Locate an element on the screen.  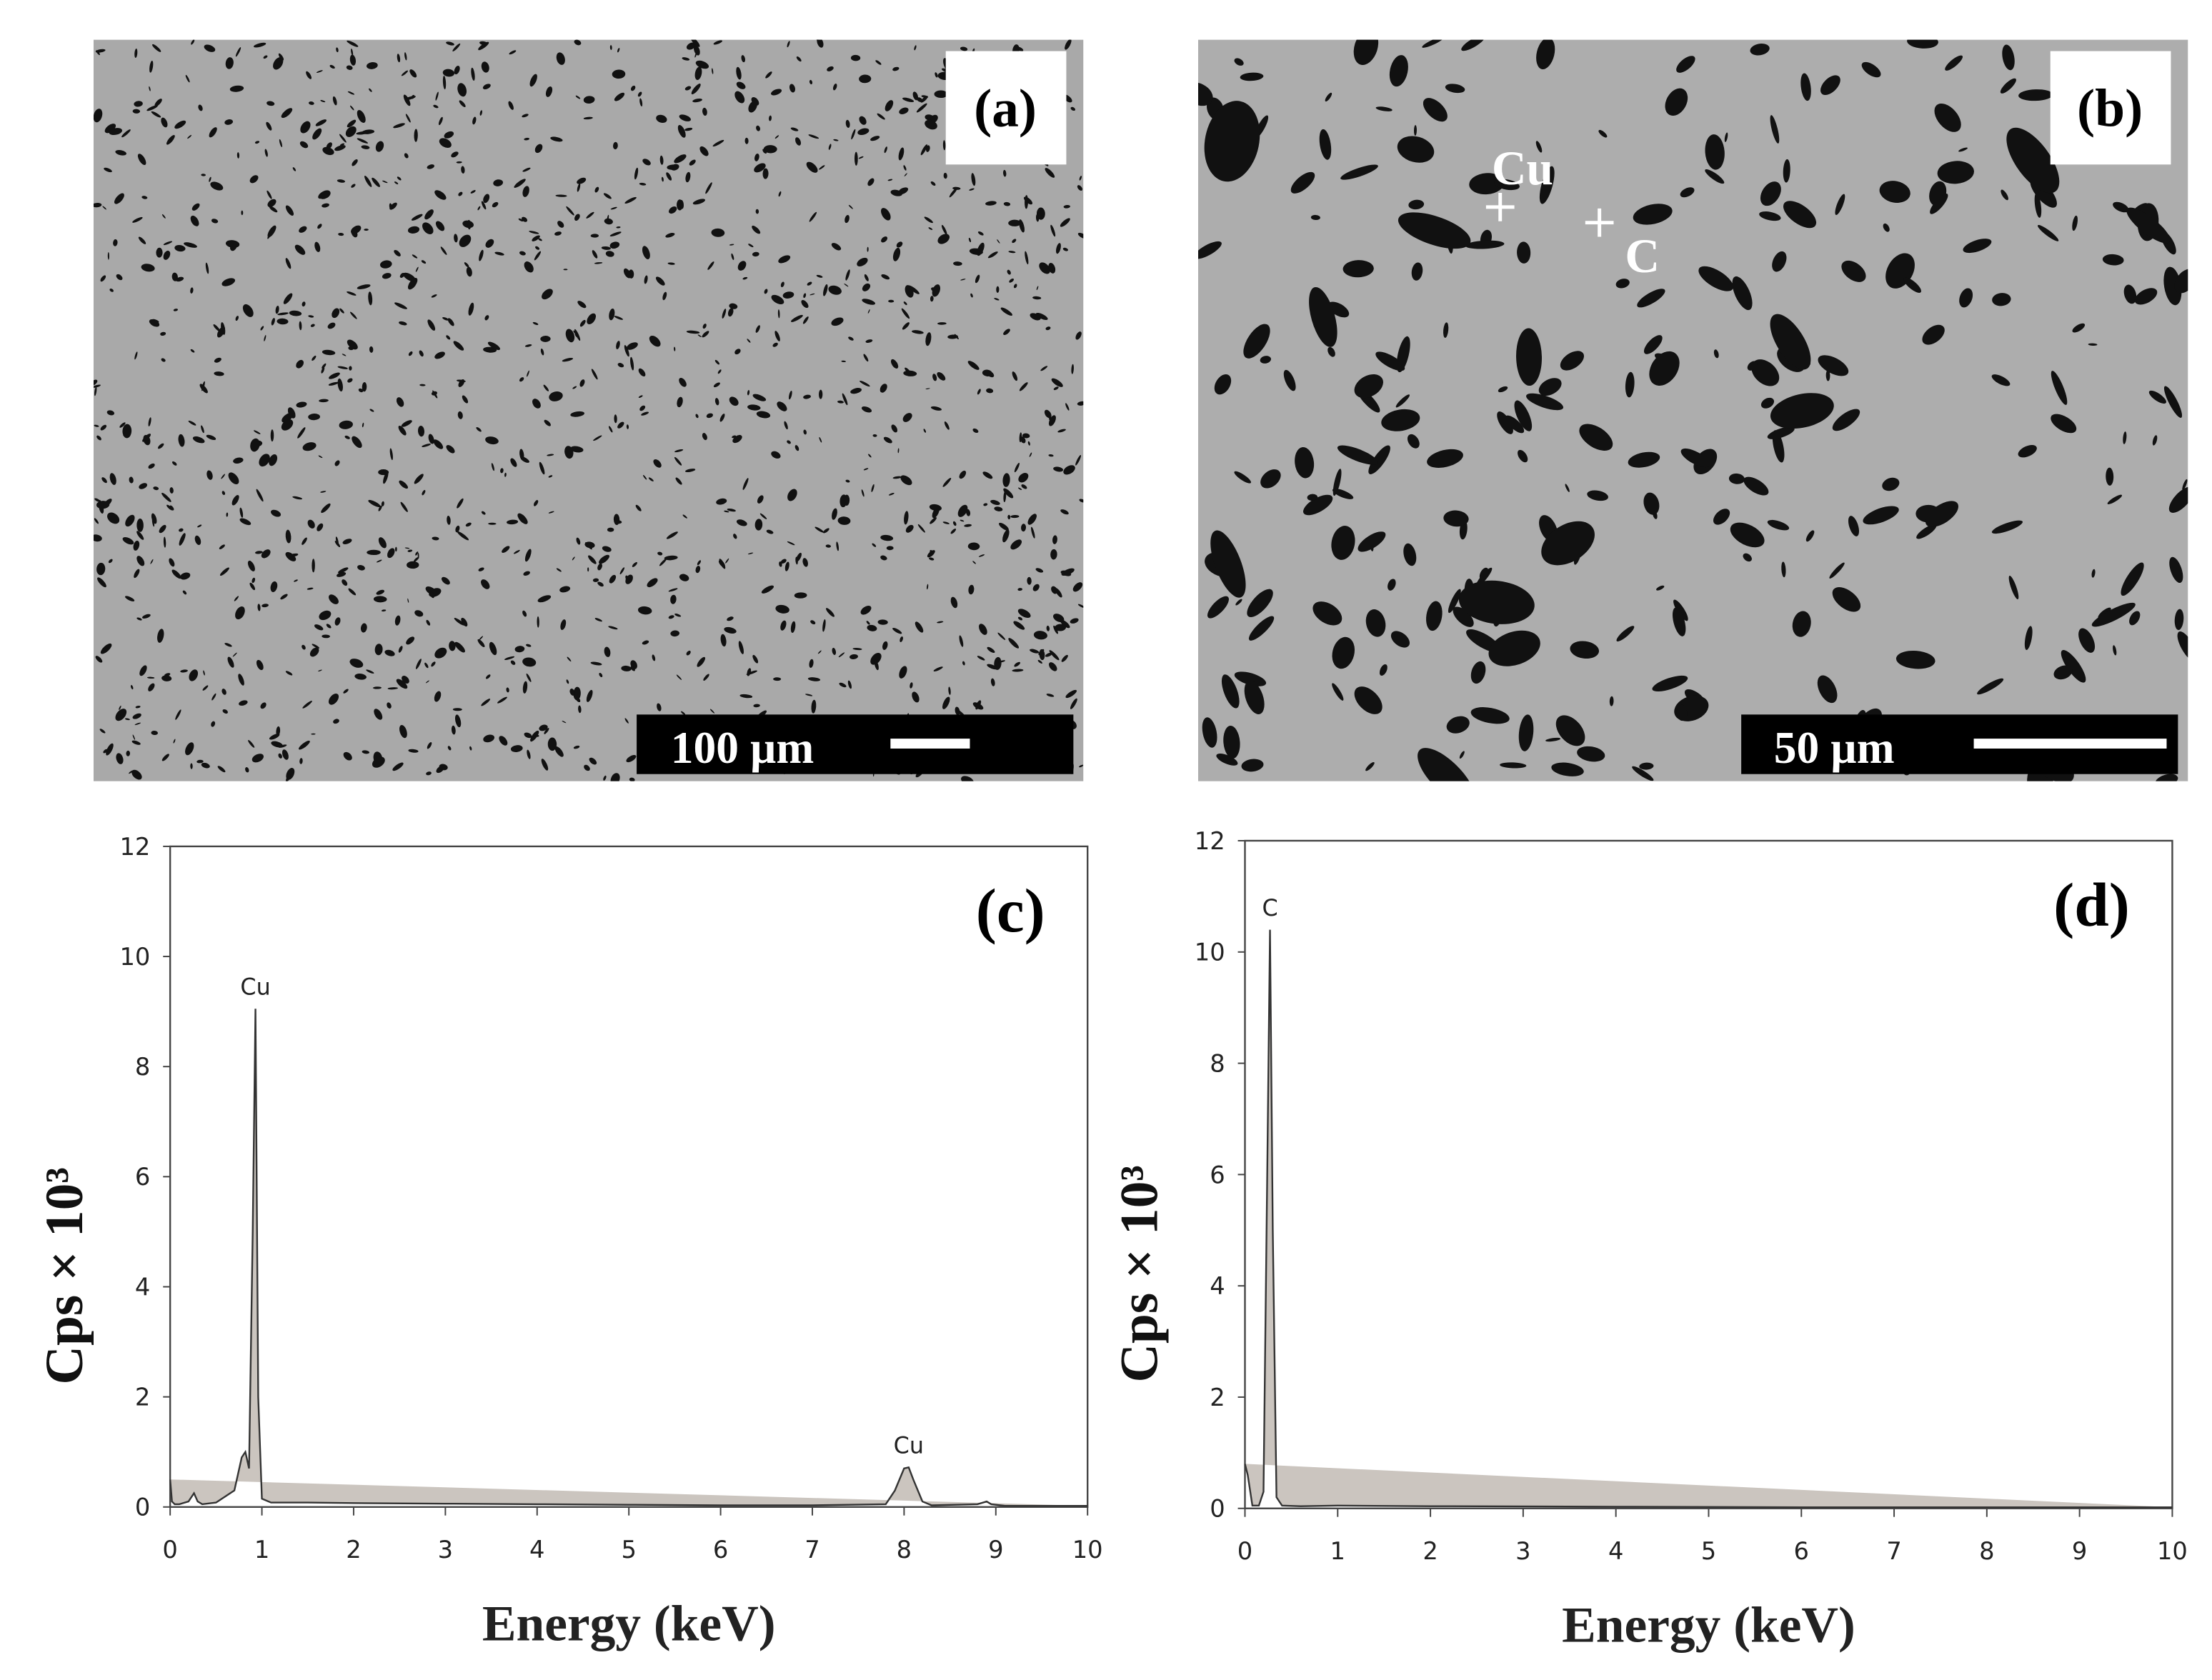
x-tick-label: 4 is located at coordinates (536, 1550).